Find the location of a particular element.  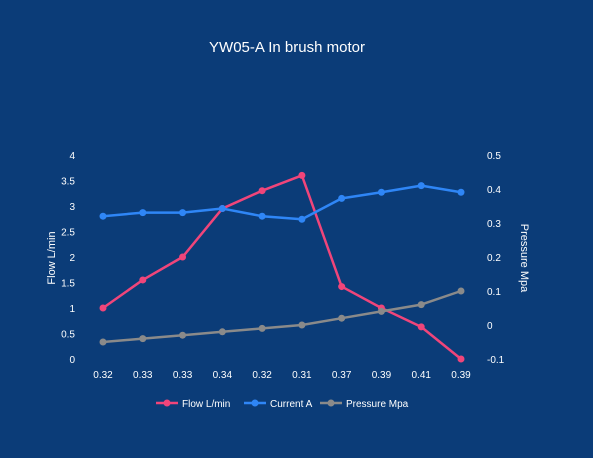

y-axis-label: Flow L/min is located at coordinates (52, 257).